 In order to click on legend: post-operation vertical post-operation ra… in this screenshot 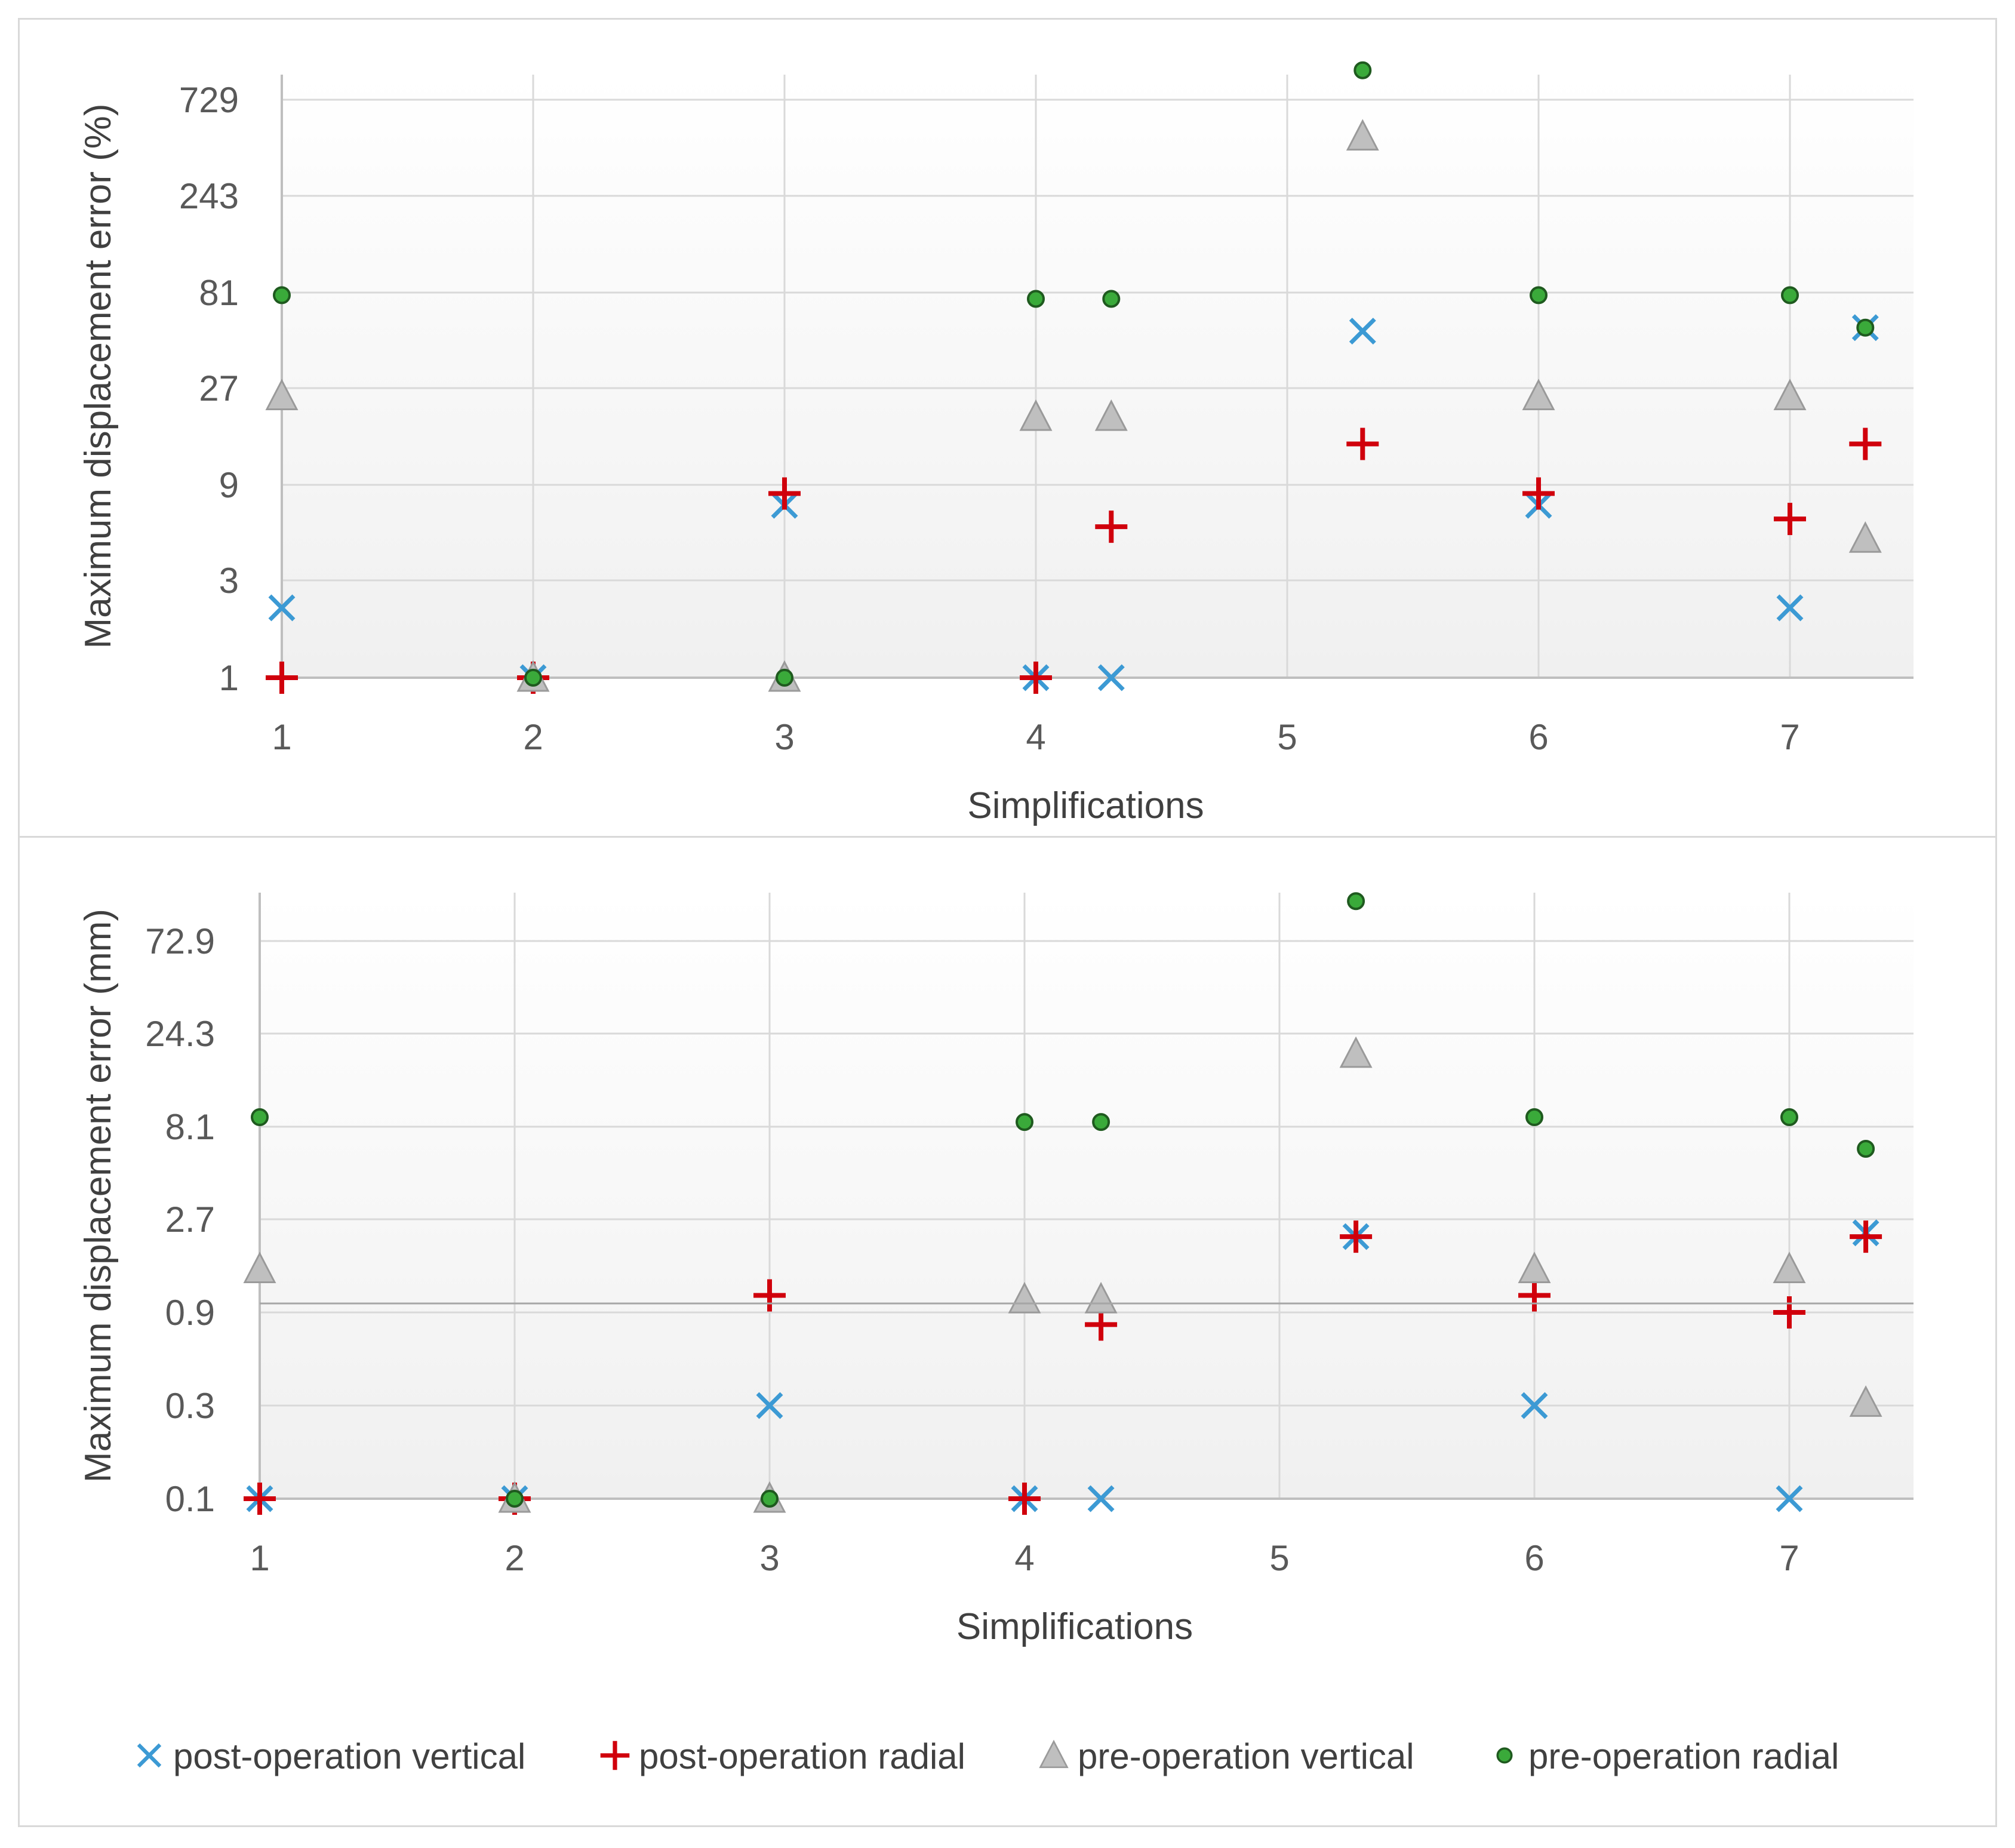, I will do `click(988, 1756)`.